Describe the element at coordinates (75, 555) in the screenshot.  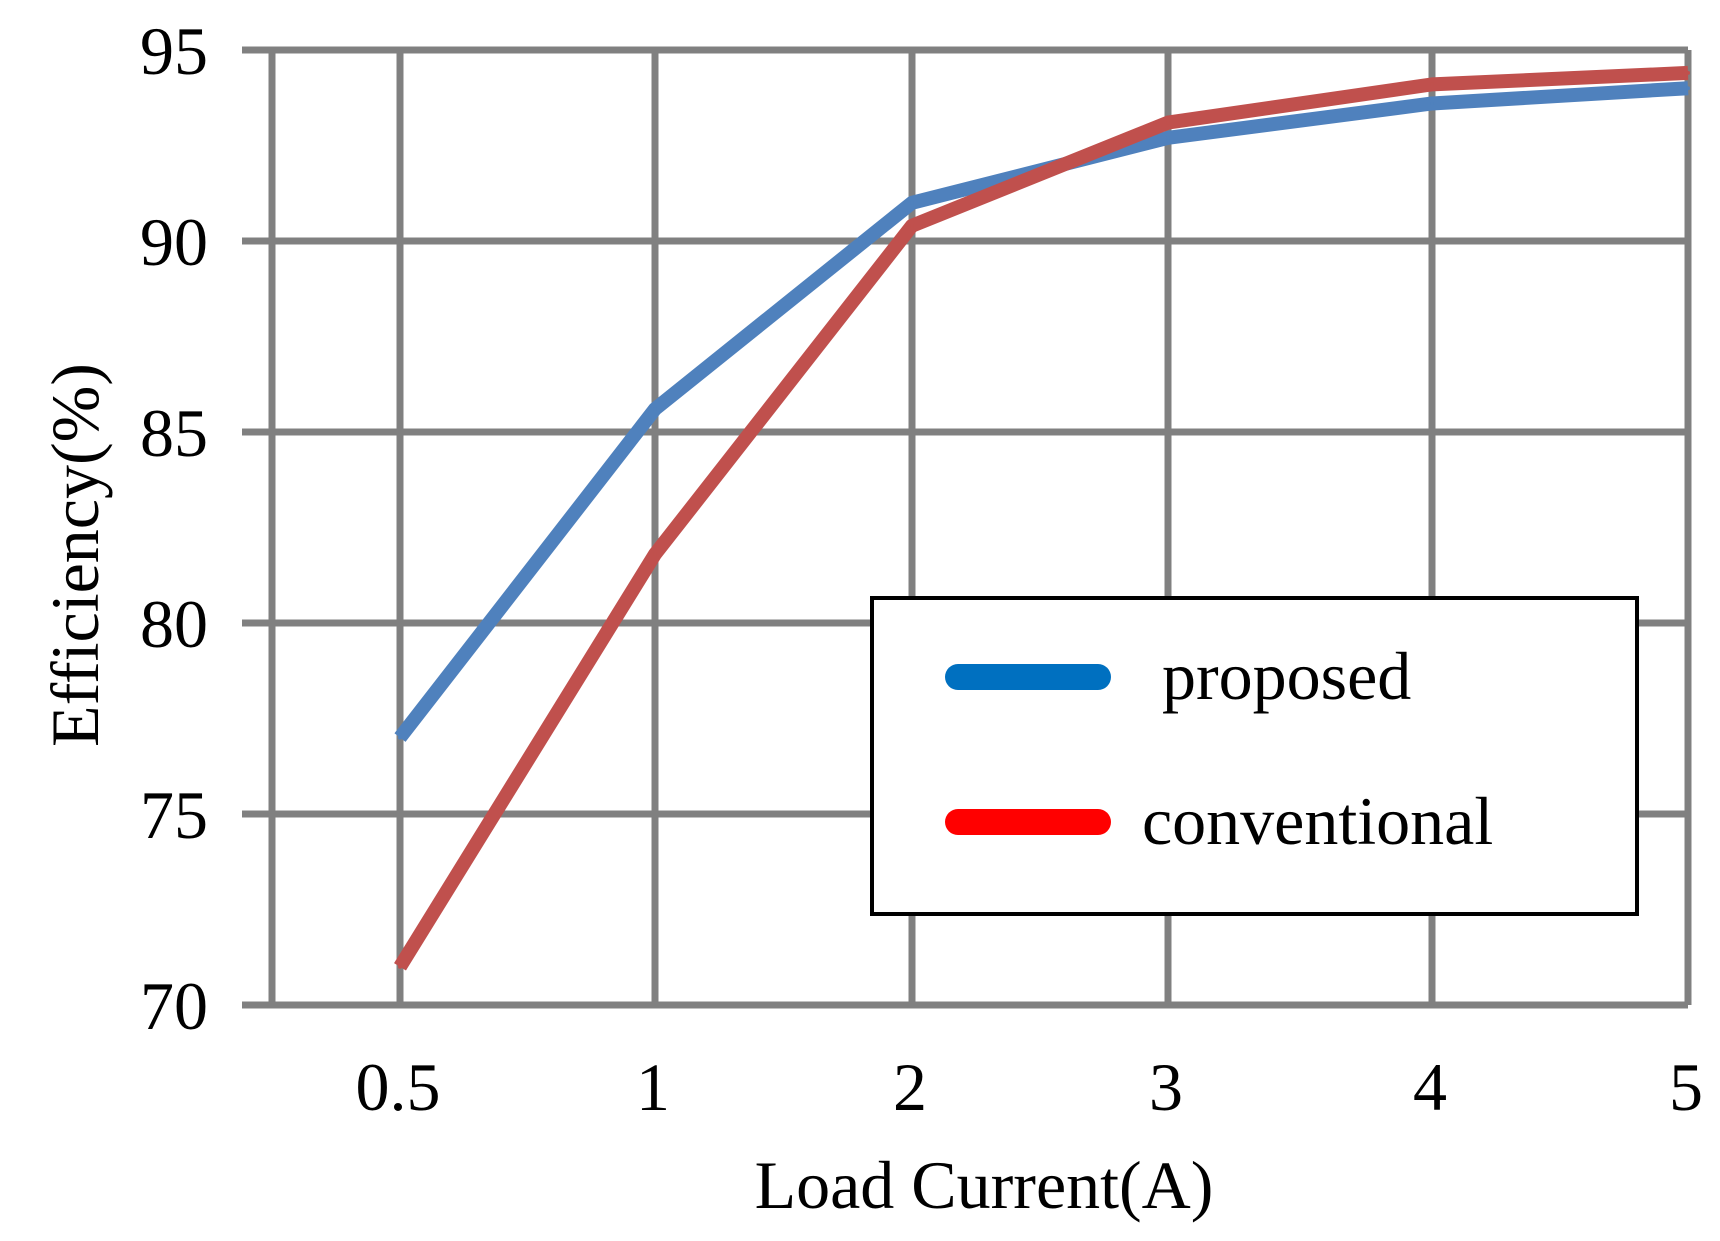
I see `y-axis-label: Efficiency(%)` at that location.